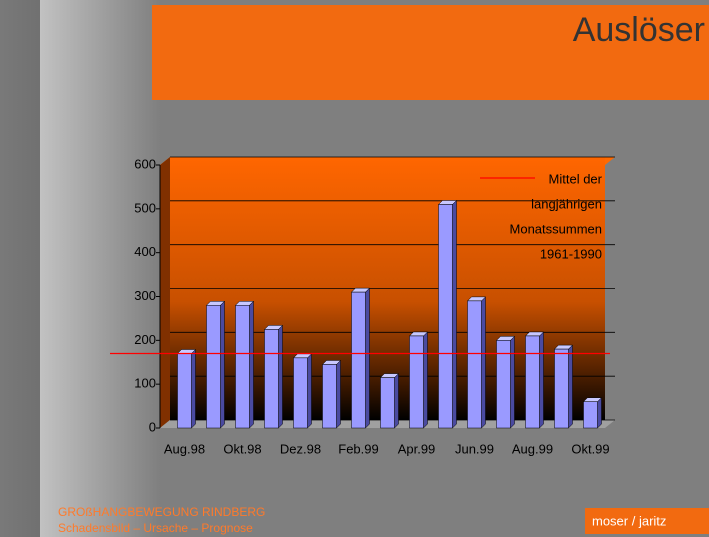  I want to click on x-tick-label: Okt.98, so click(242, 448).